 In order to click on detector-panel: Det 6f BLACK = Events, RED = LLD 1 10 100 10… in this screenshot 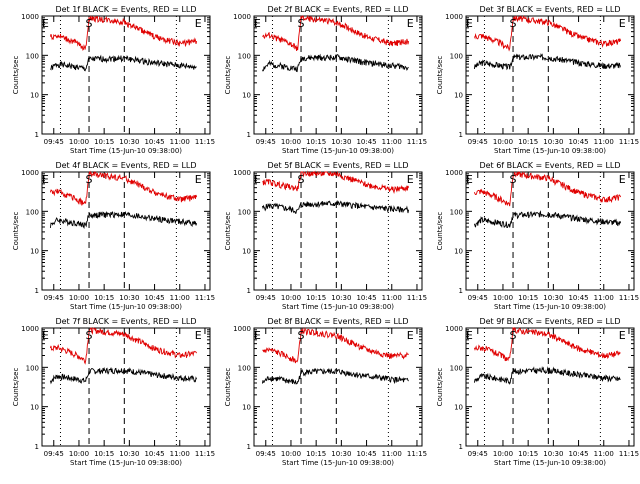, I will do `click(537, 236)`.